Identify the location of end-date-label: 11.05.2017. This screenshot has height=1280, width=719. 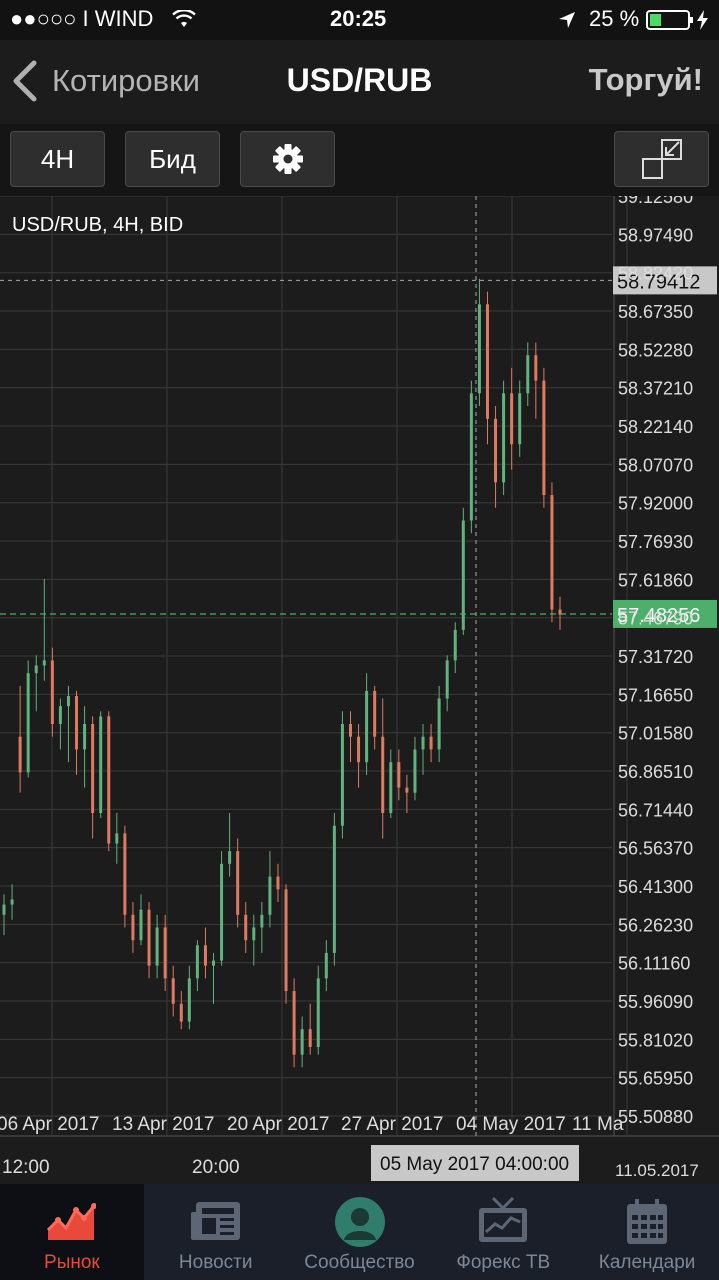
(657, 1170).